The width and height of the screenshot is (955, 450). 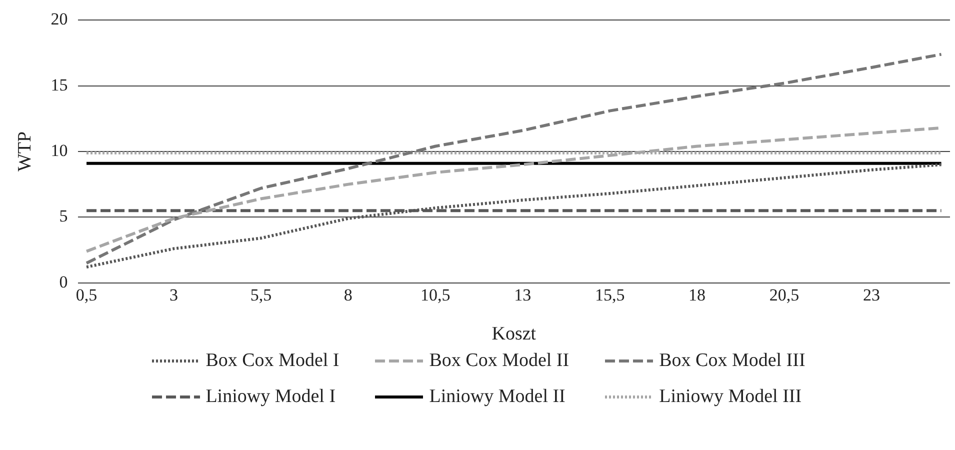 What do you see at coordinates (261, 294) in the screenshot?
I see `x-tick-label: 5,5` at bounding box center [261, 294].